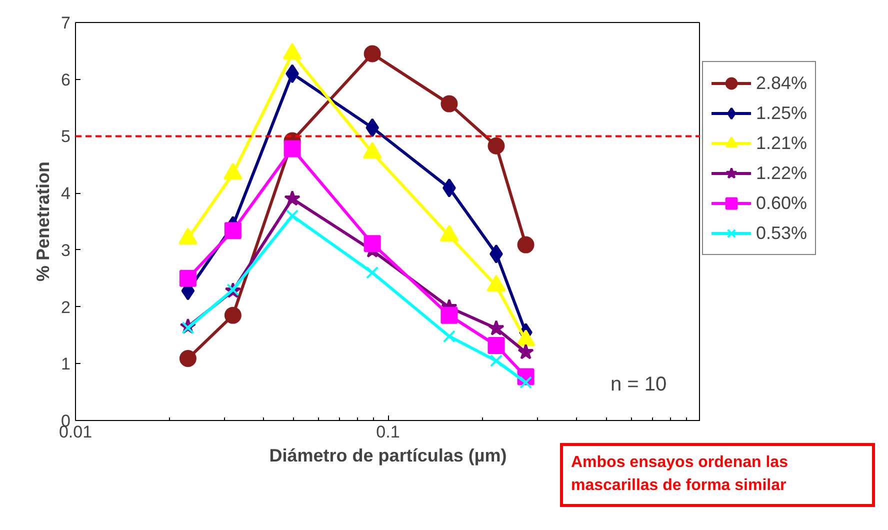 The height and width of the screenshot is (530, 888). I want to click on legend-label: 1.21%, so click(782, 143).